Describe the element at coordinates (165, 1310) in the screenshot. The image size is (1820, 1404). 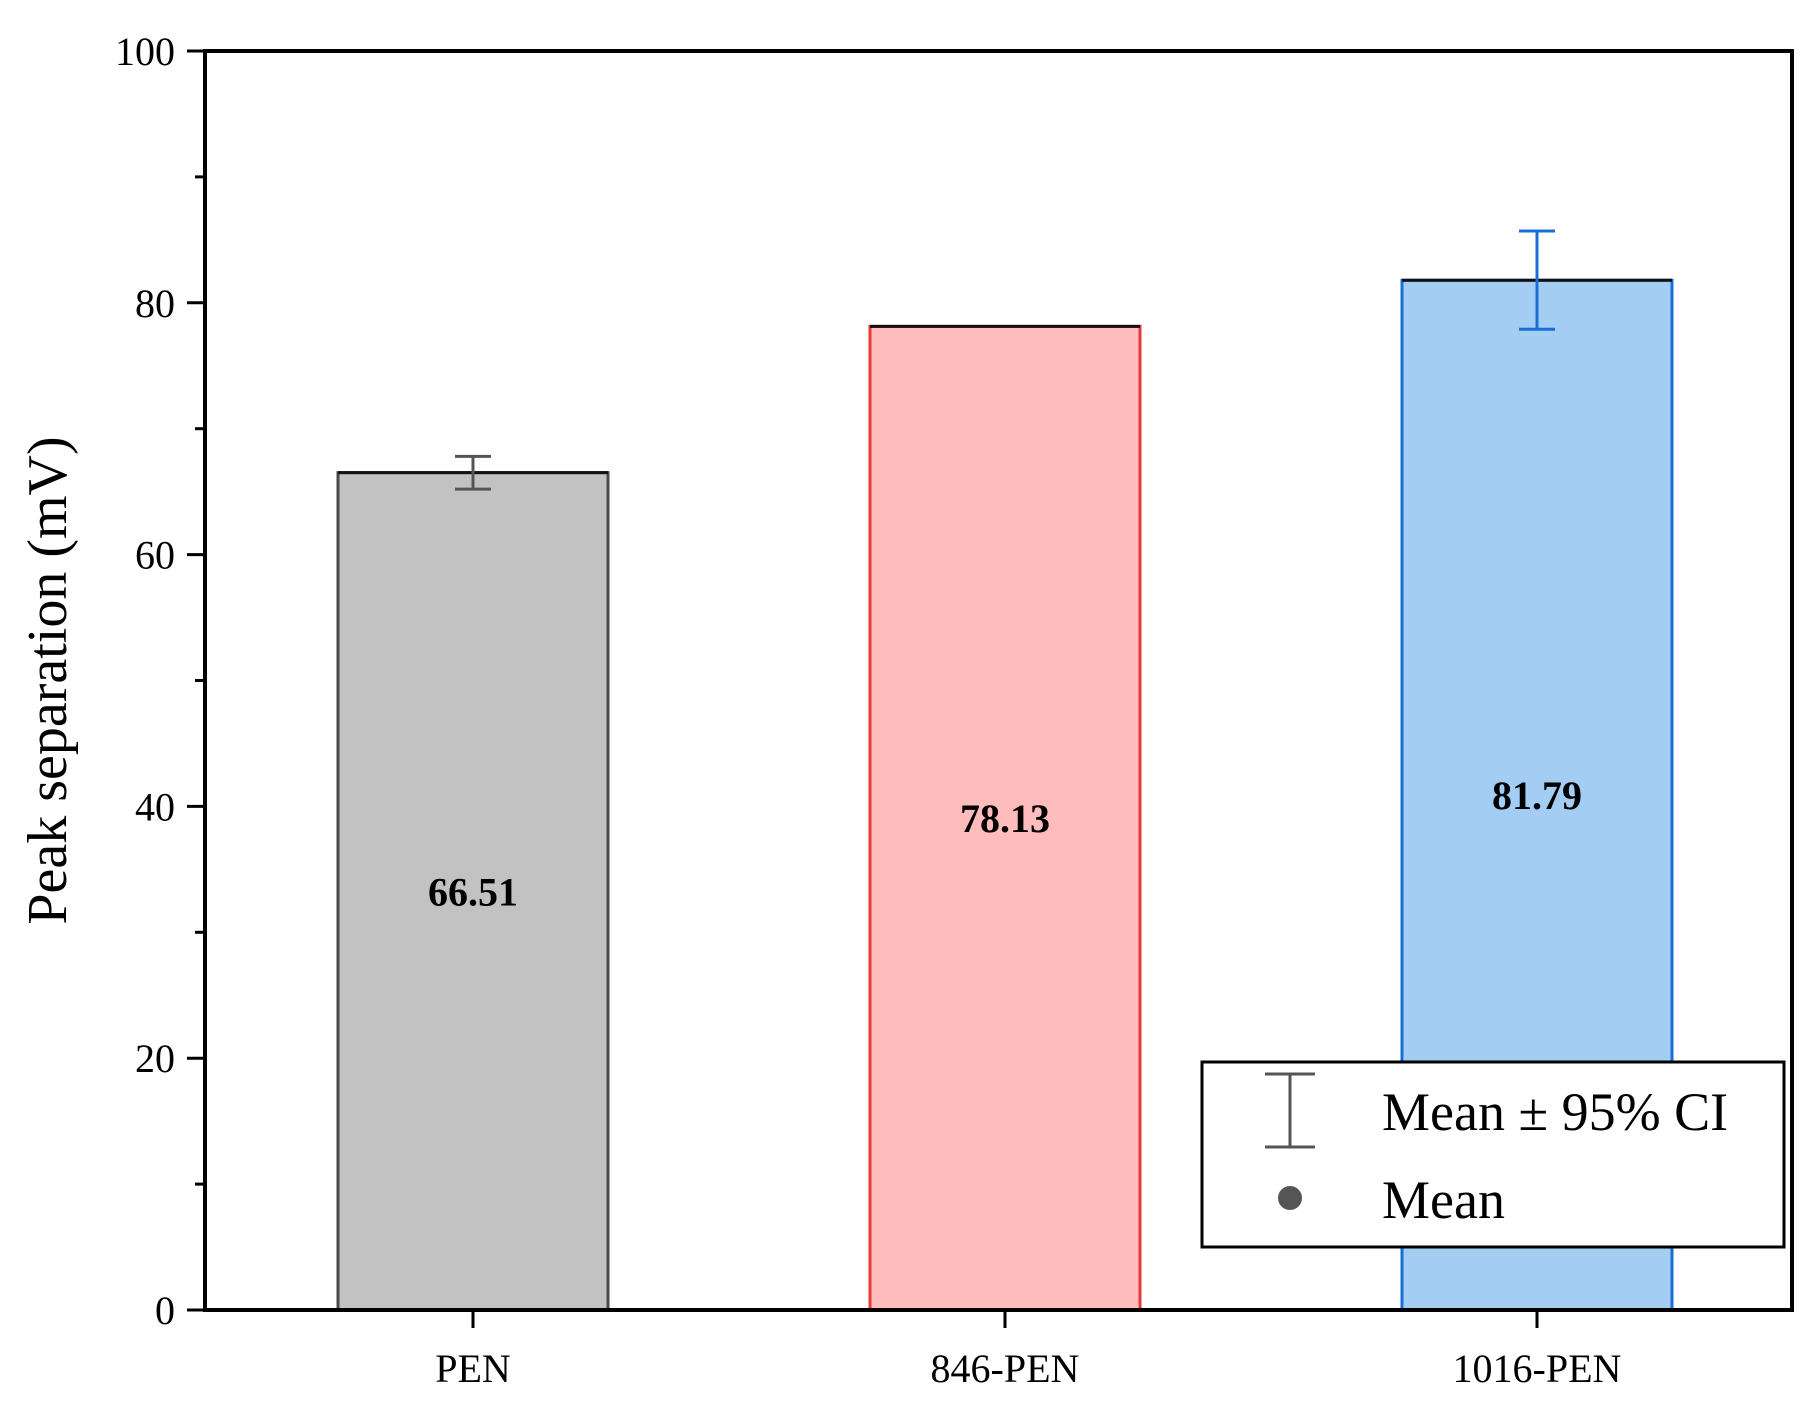
I see `y-tick-label: 0` at that location.